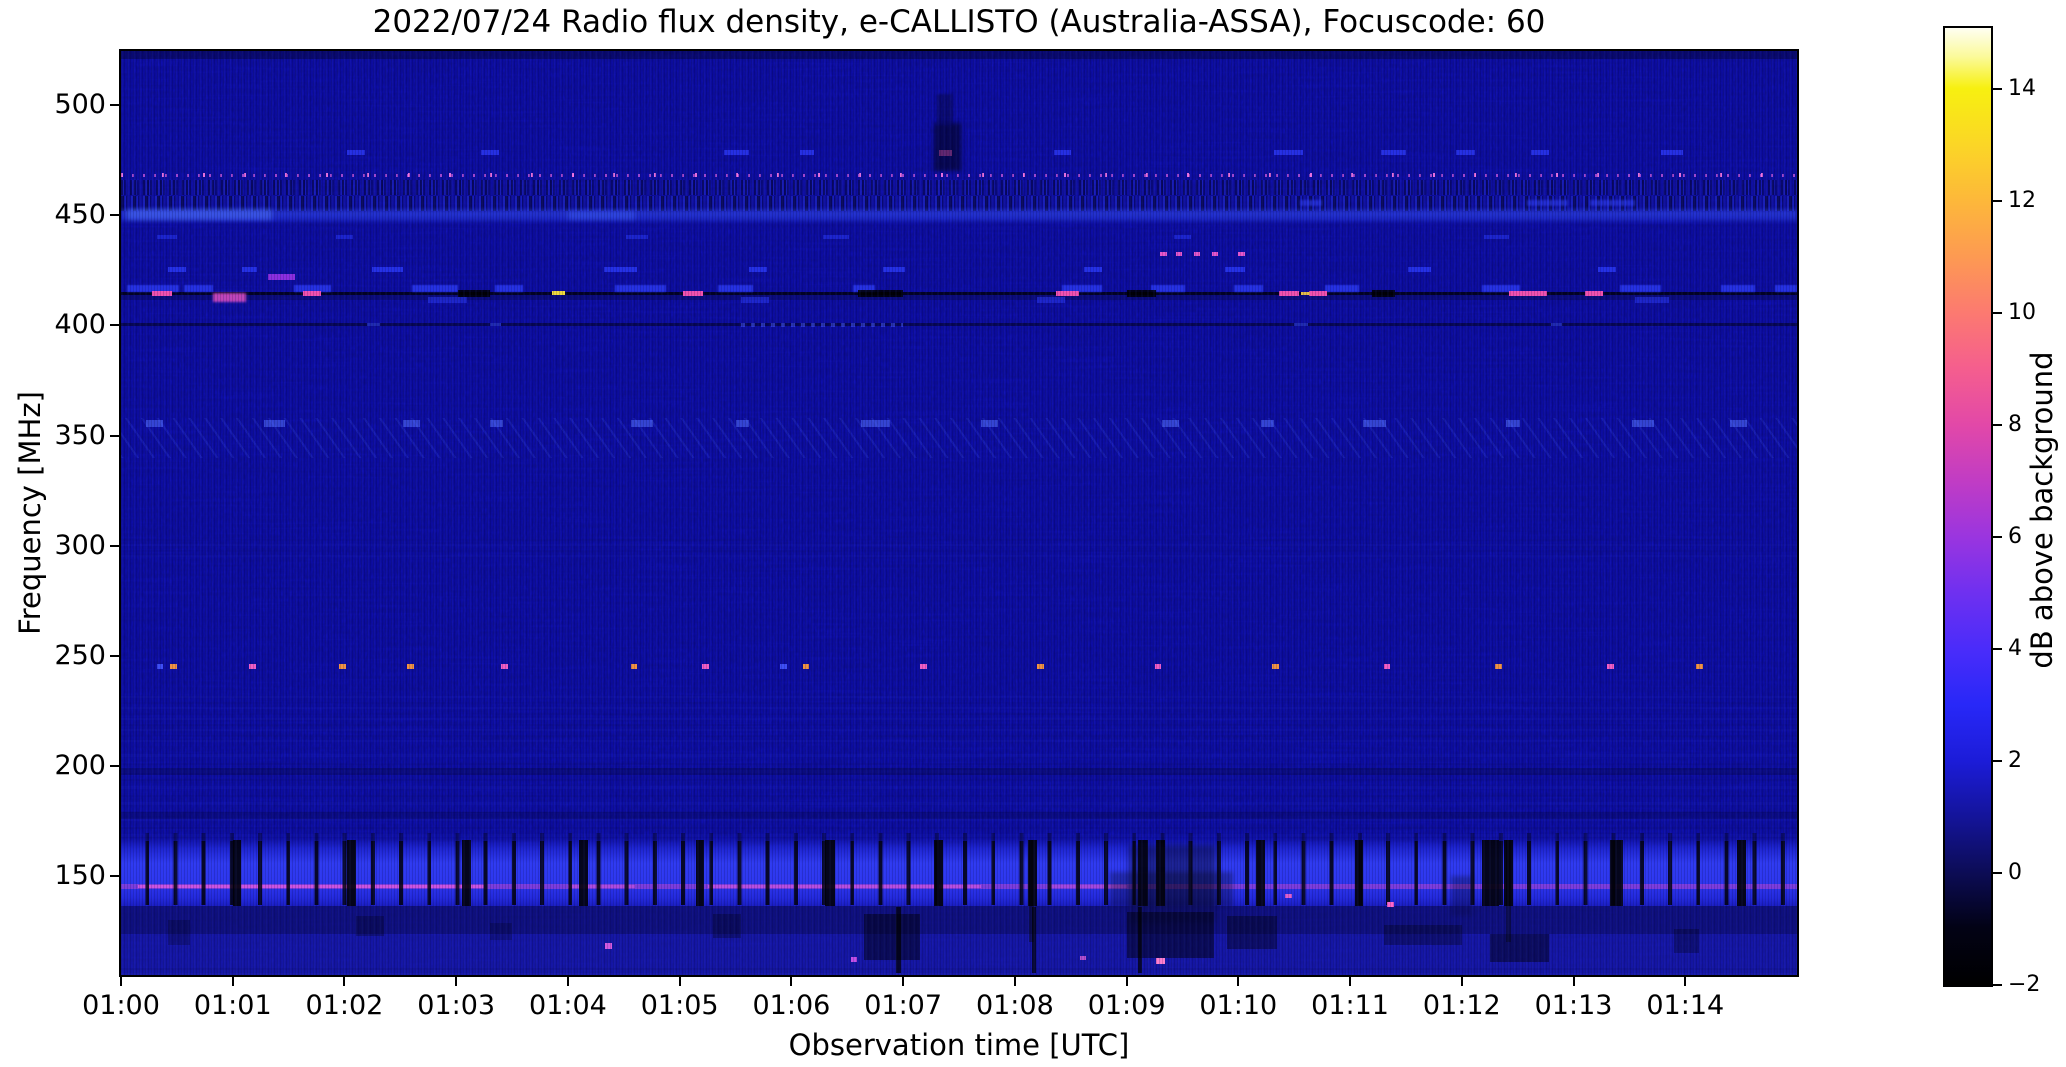 Image resolution: width=2066 pixels, height=1067 pixels. I want to click on top-edge-dark-row, so click(959, 55).